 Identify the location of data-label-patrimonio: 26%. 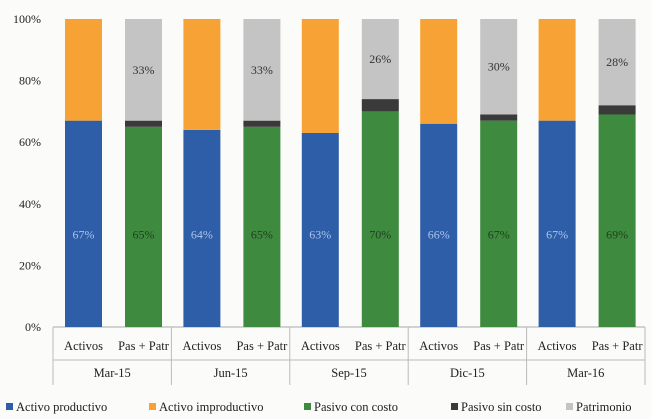
(380, 59).